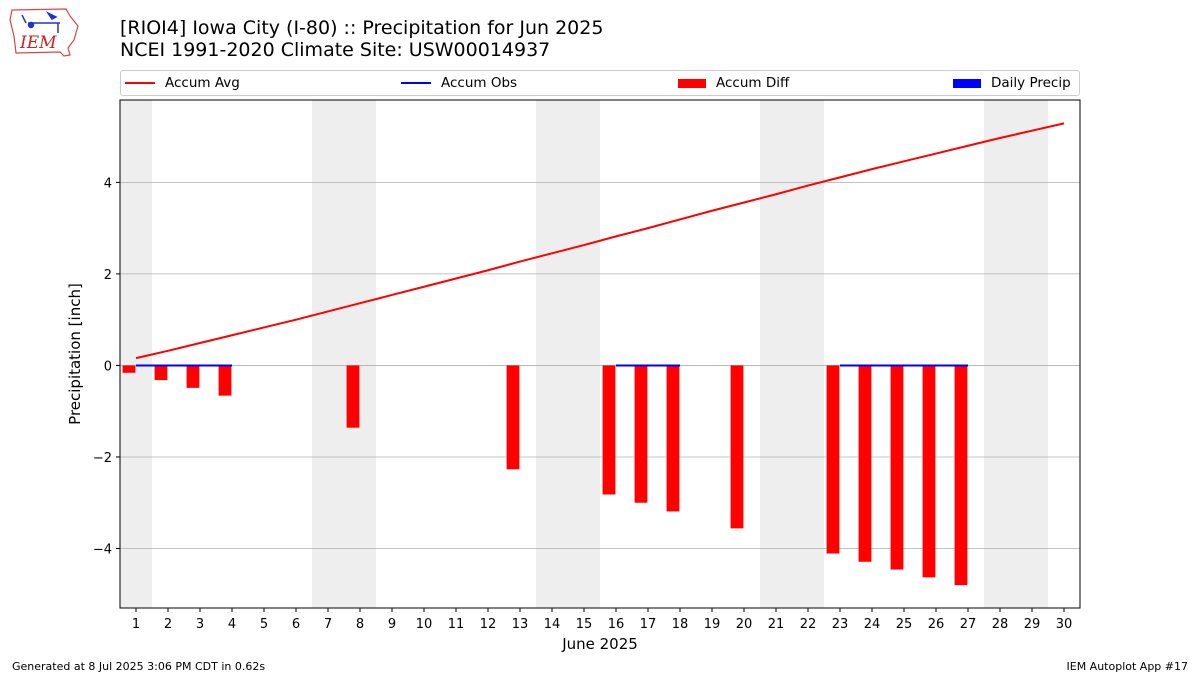 Image resolution: width=1200 pixels, height=675 pixels. Describe the element at coordinates (75, 354) in the screenshot. I see `y-axis-label: Precipitation [inch]` at that location.